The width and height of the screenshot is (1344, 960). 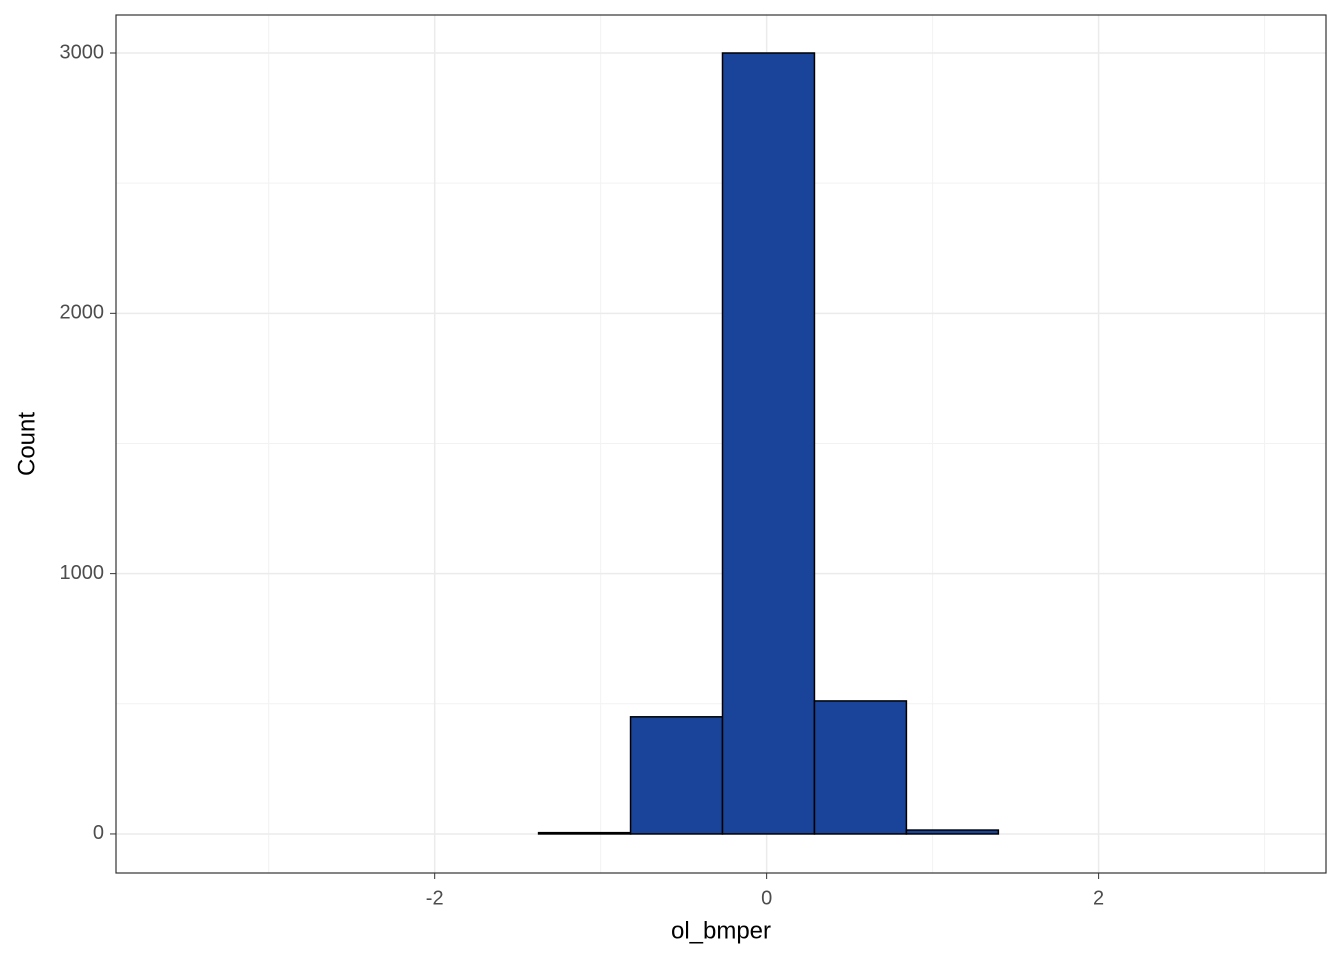 I want to click on y-tick-label: 2000, so click(x=82, y=313).